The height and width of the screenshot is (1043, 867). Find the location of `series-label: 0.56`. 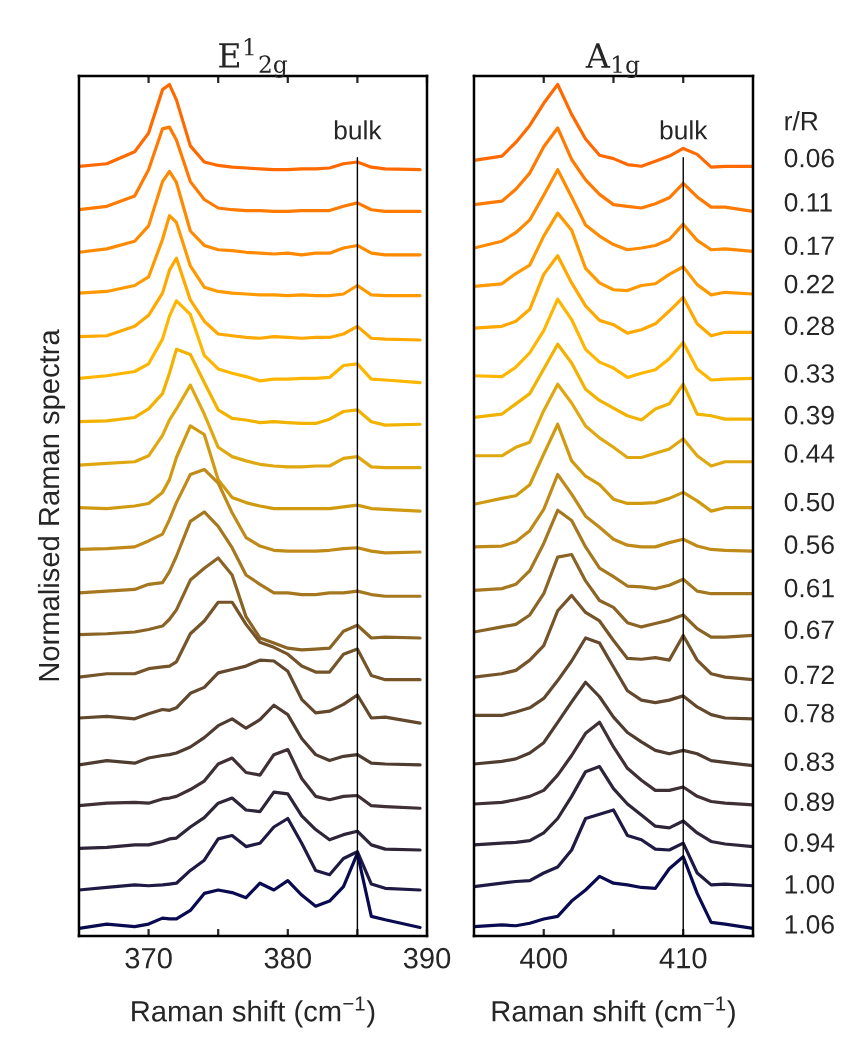

series-label: 0.56 is located at coordinates (809, 544).